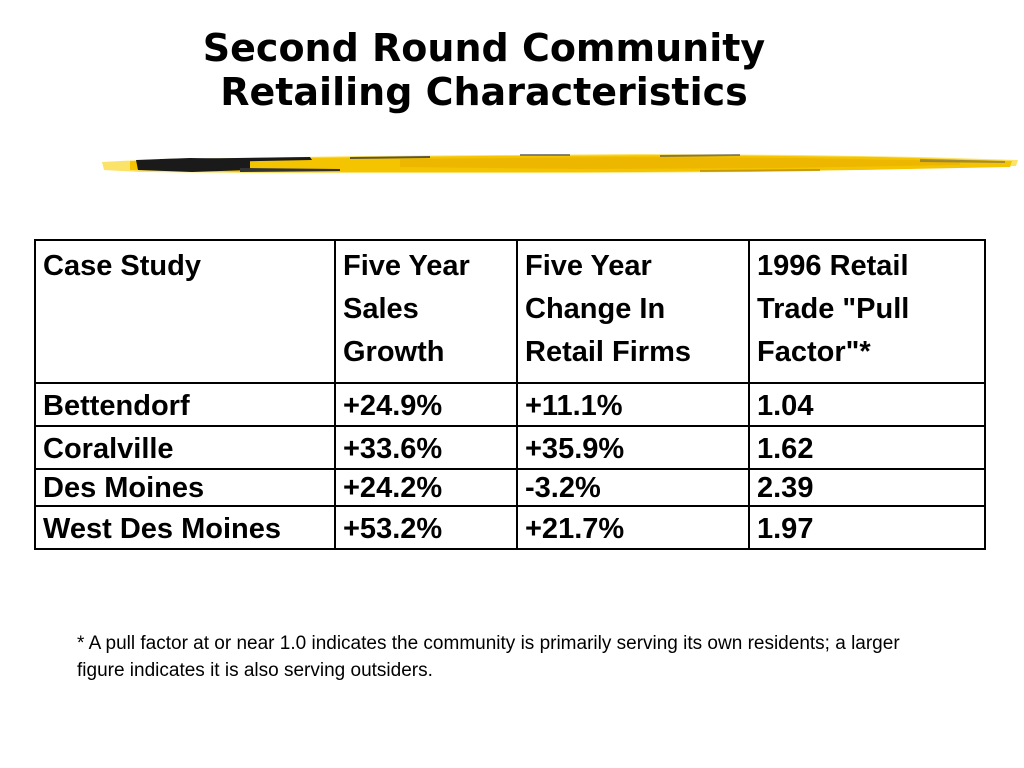  Describe the element at coordinates (867, 447) in the screenshot. I see `cell-pull-factor: 1.62` at that location.